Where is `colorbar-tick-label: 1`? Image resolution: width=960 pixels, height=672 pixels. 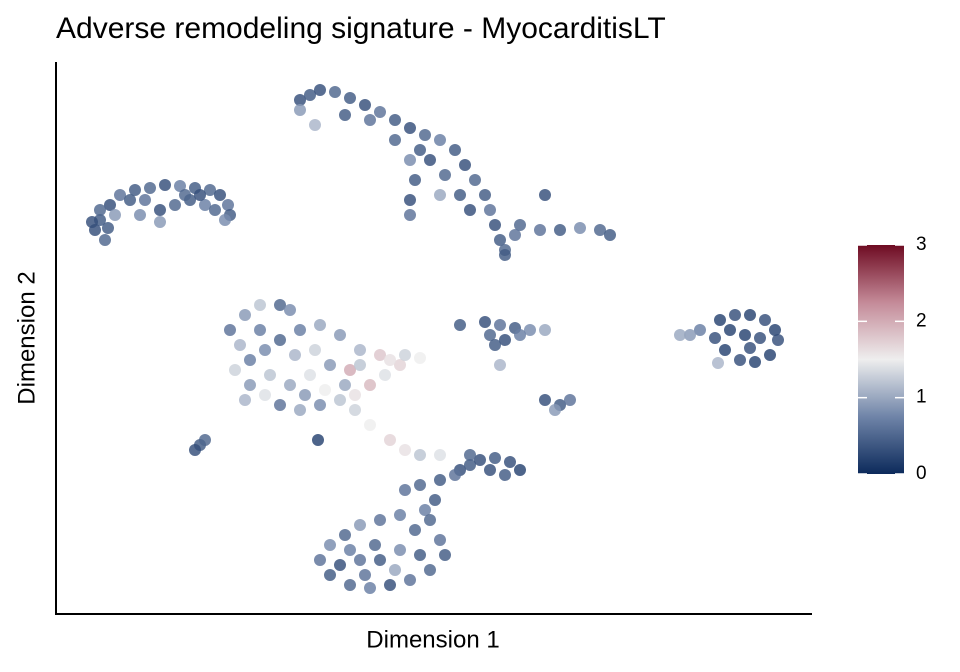 colorbar-tick-label: 1 is located at coordinates (921, 397).